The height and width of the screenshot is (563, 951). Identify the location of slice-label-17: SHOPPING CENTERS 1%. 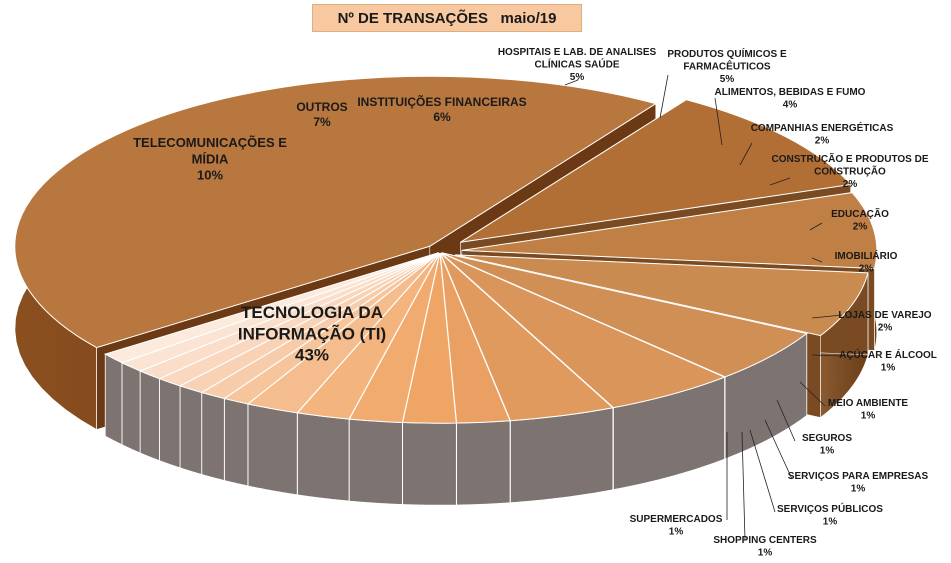
(765, 547).